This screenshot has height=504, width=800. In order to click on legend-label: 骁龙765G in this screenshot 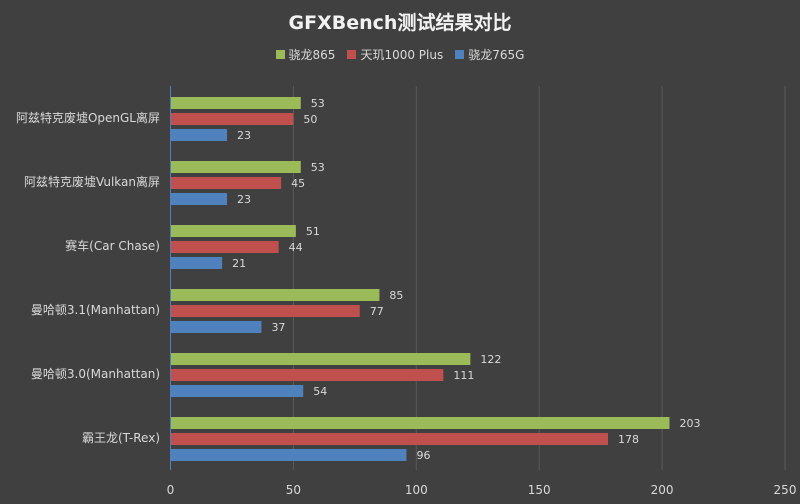, I will do `click(496, 55)`.